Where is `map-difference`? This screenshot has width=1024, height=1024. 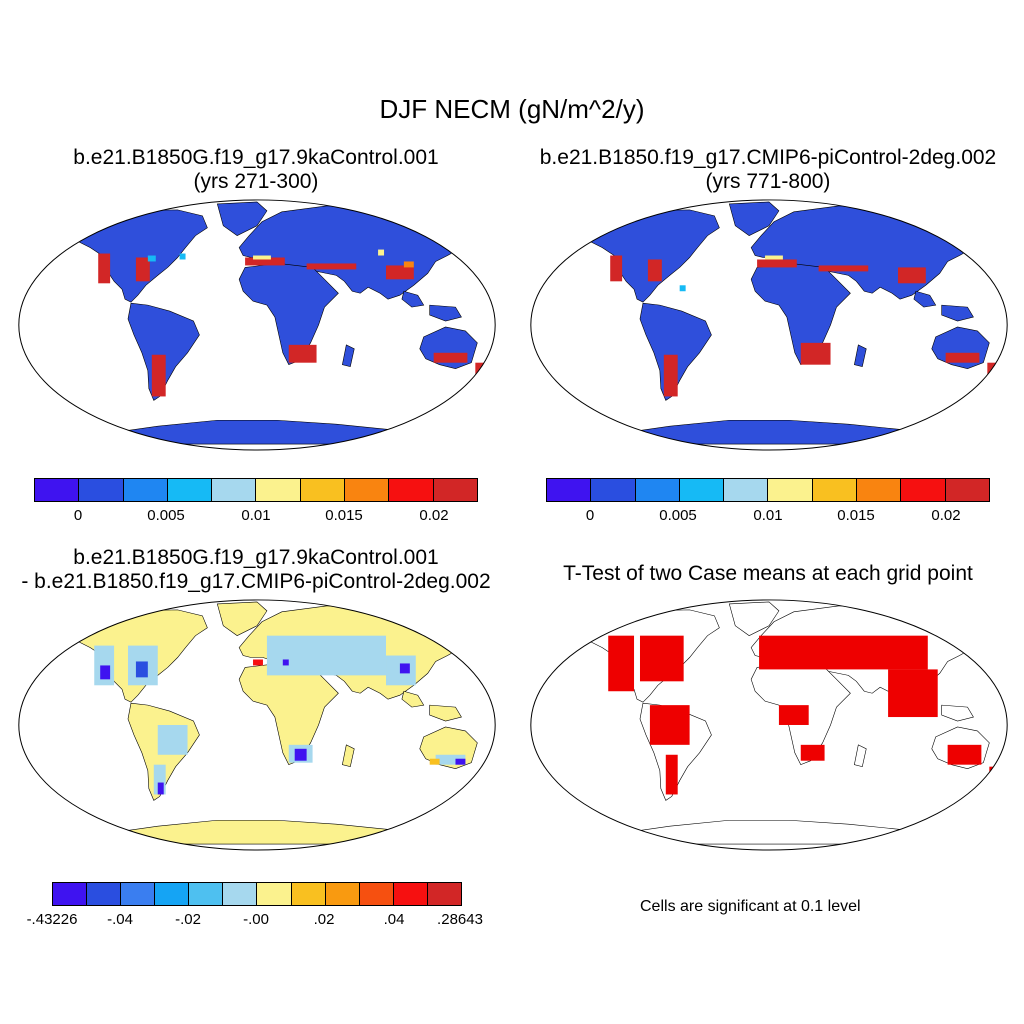
map-difference is located at coordinates (257, 725).